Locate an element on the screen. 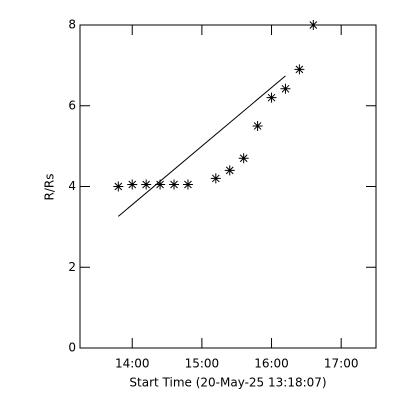 The image size is (400, 404). y-tick-label: 2 is located at coordinates (72, 267).